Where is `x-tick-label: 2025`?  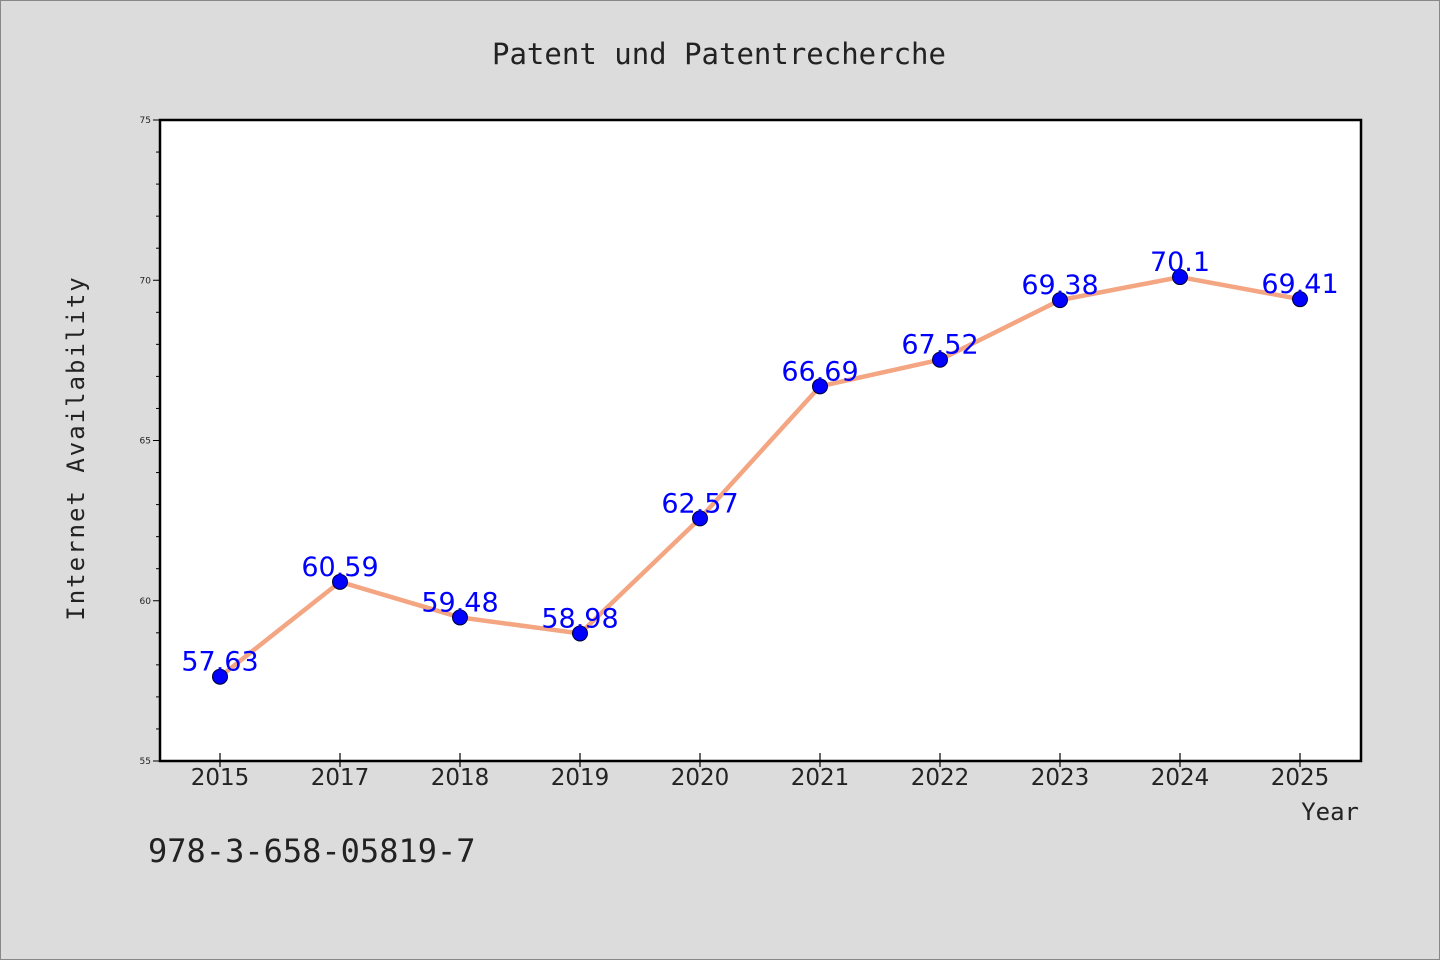 x-tick-label: 2025 is located at coordinates (1300, 778).